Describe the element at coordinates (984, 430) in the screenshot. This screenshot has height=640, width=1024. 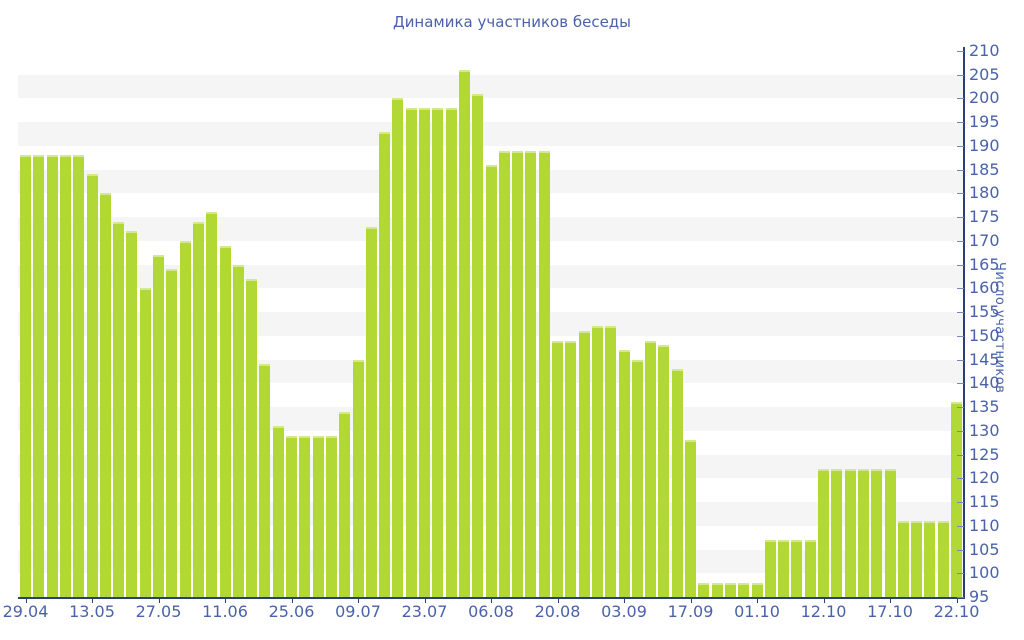
I see `y-tick-label: 130` at that location.